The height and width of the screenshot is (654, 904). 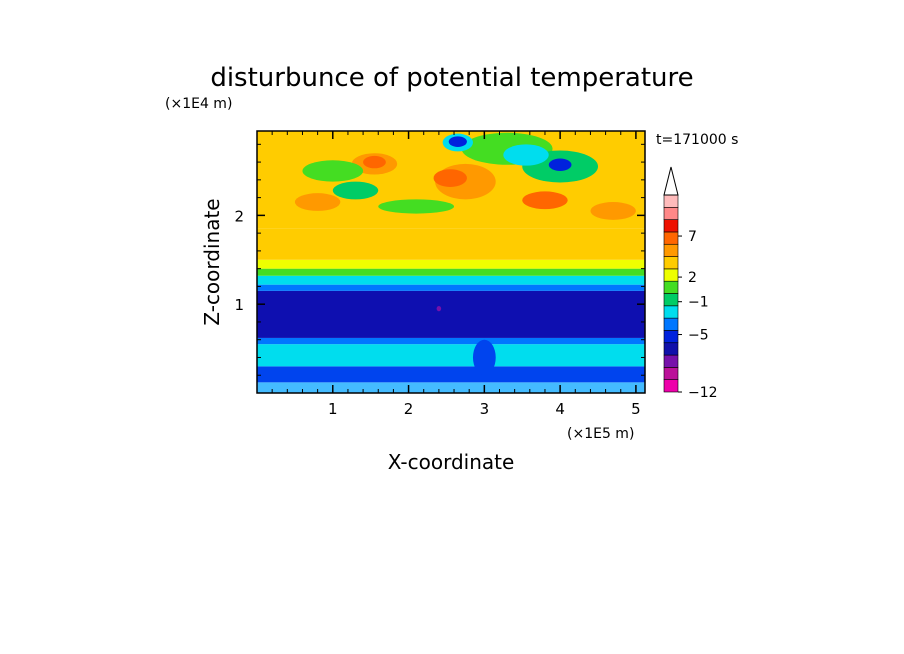 What do you see at coordinates (239, 305) in the screenshot?
I see `y-tick-label-0: 1` at bounding box center [239, 305].